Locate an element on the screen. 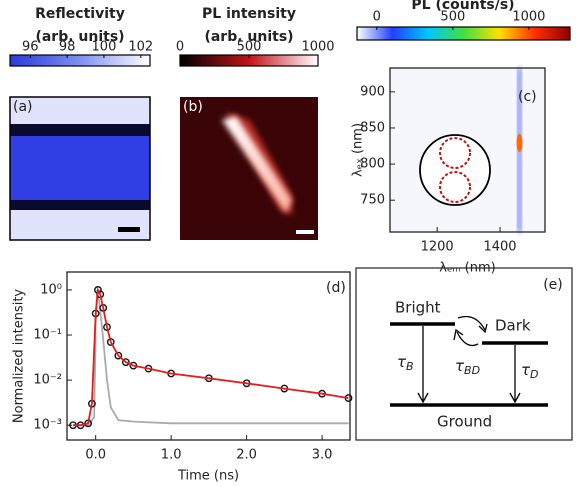 Image resolution: width=578 pixels, height=487 pixels. reflectivity-map is located at coordinates (80, 168).